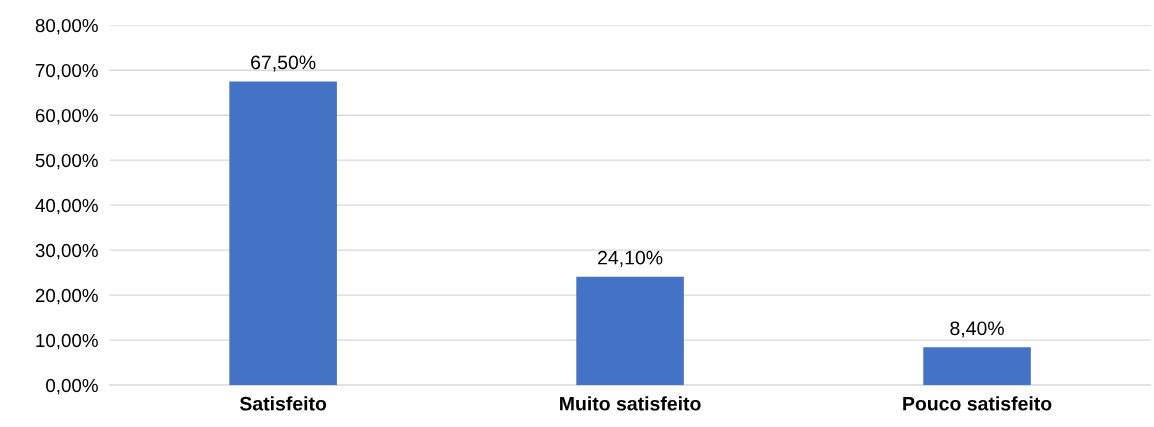 The image size is (1154, 427). I want to click on data-label: 8,40%, so click(977, 329).